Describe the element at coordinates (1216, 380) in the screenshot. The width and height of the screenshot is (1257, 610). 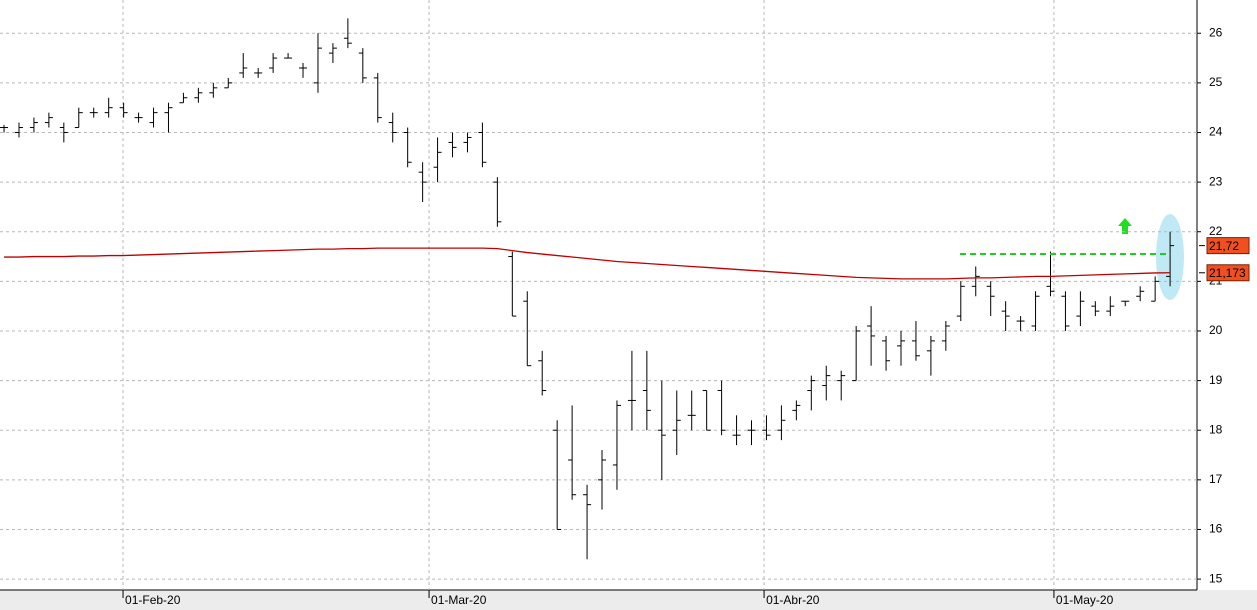
I see `y-tick-label: 19` at that location.